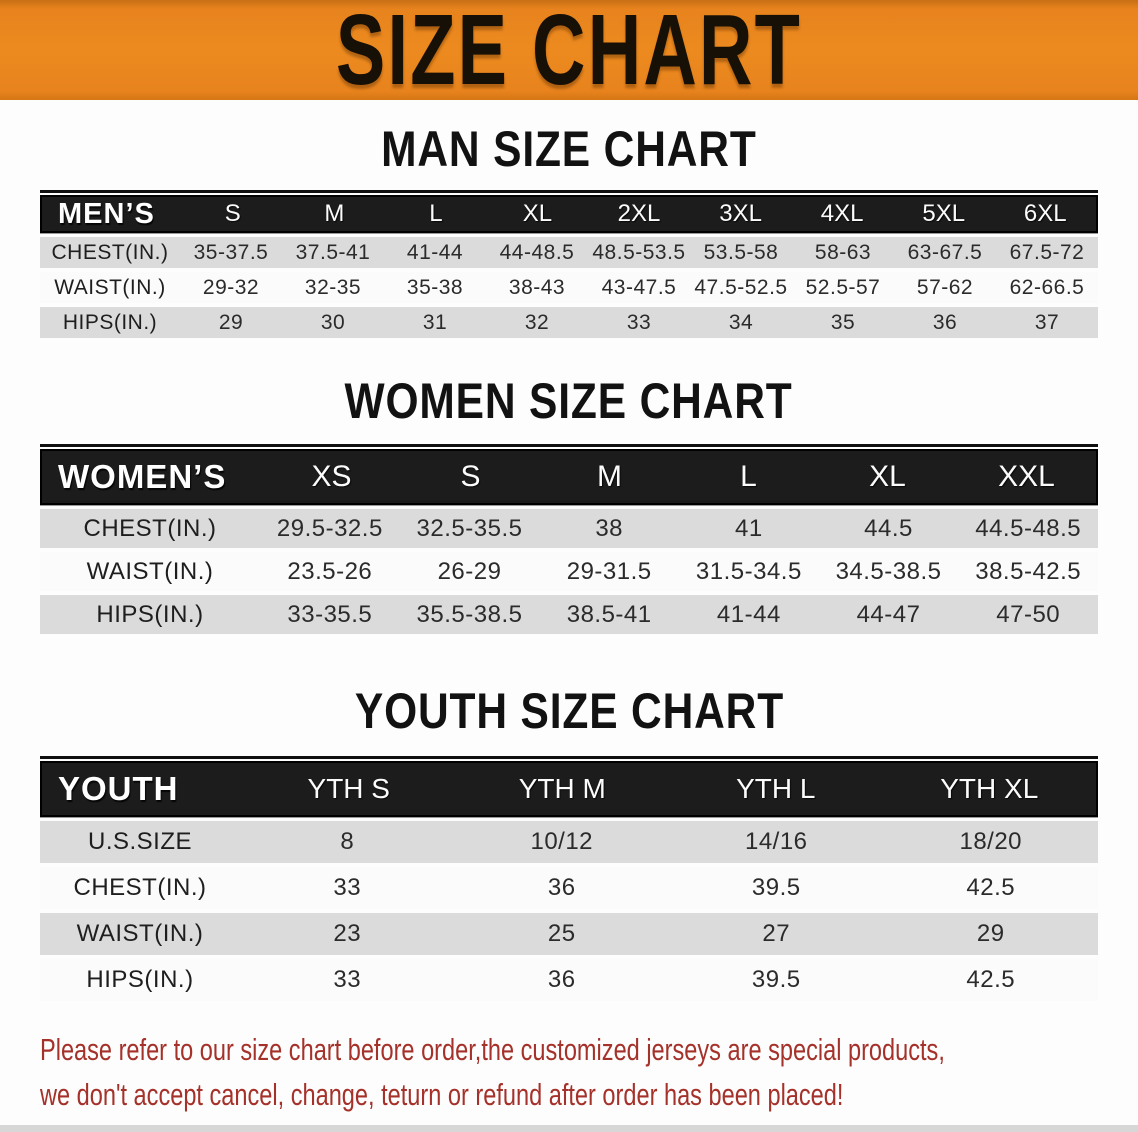 The height and width of the screenshot is (1132, 1138). What do you see at coordinates (435, 322) in the screenshot?
I see `size-value: 31` at bounding box center [435, 322].